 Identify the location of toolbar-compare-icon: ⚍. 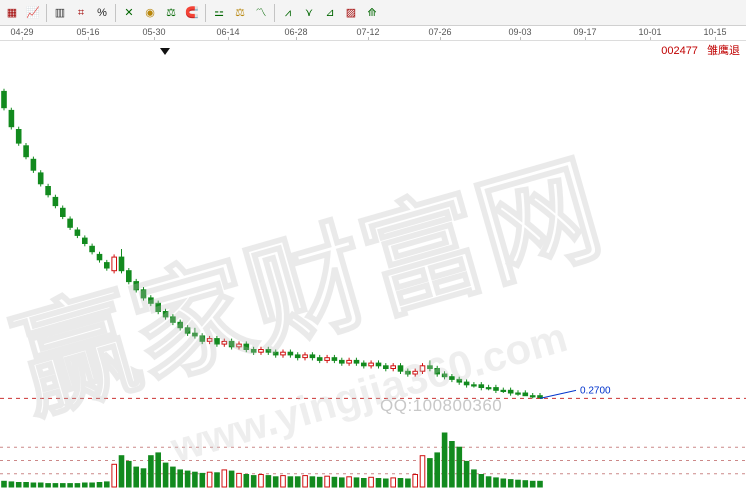
(219, 13).